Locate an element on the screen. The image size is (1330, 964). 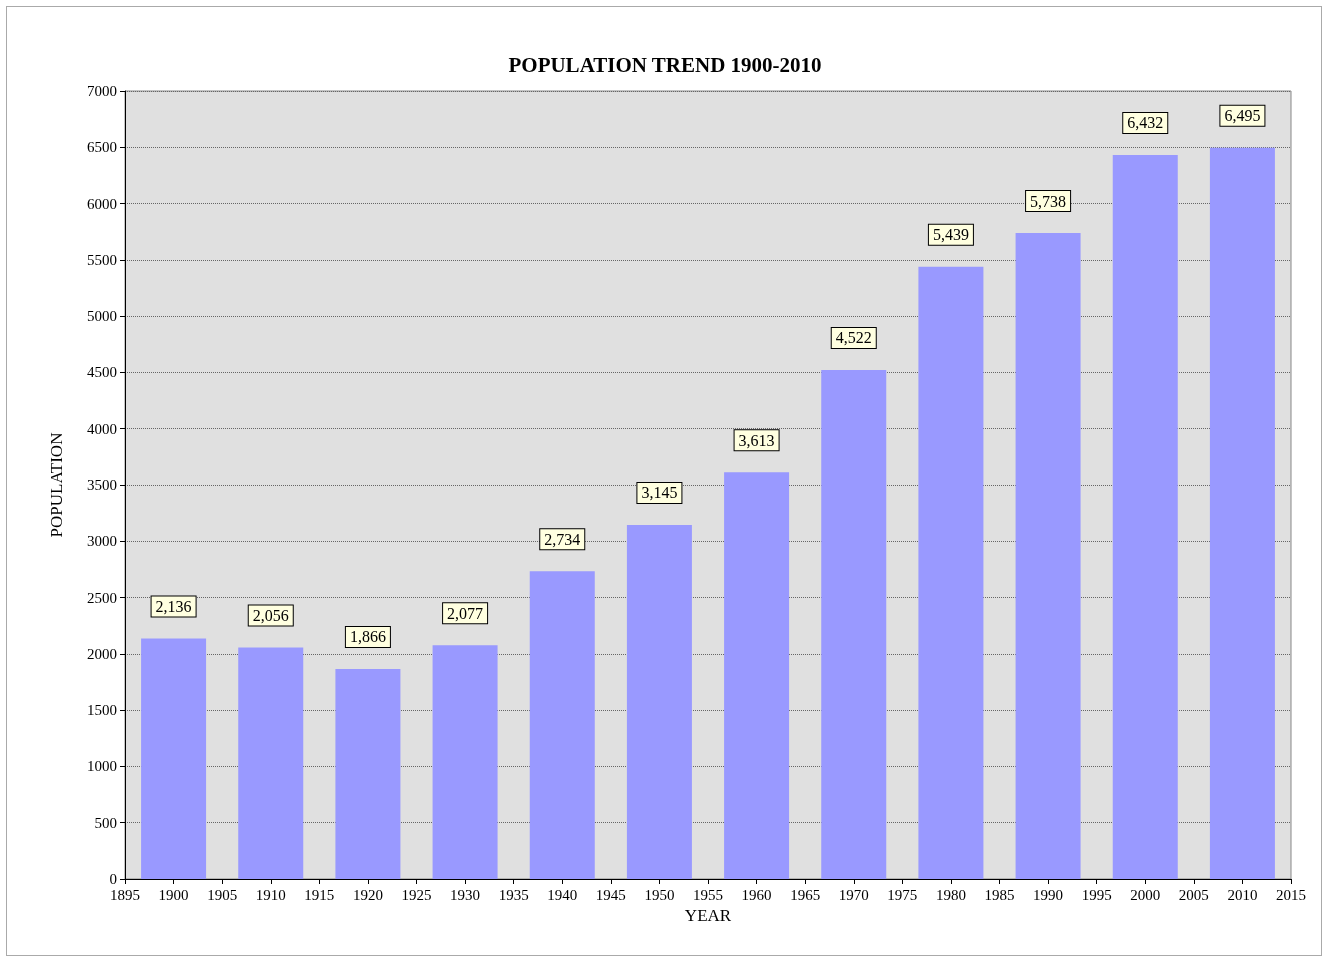
x-tick-label: 1990 is located at coordinates (1048, 894).